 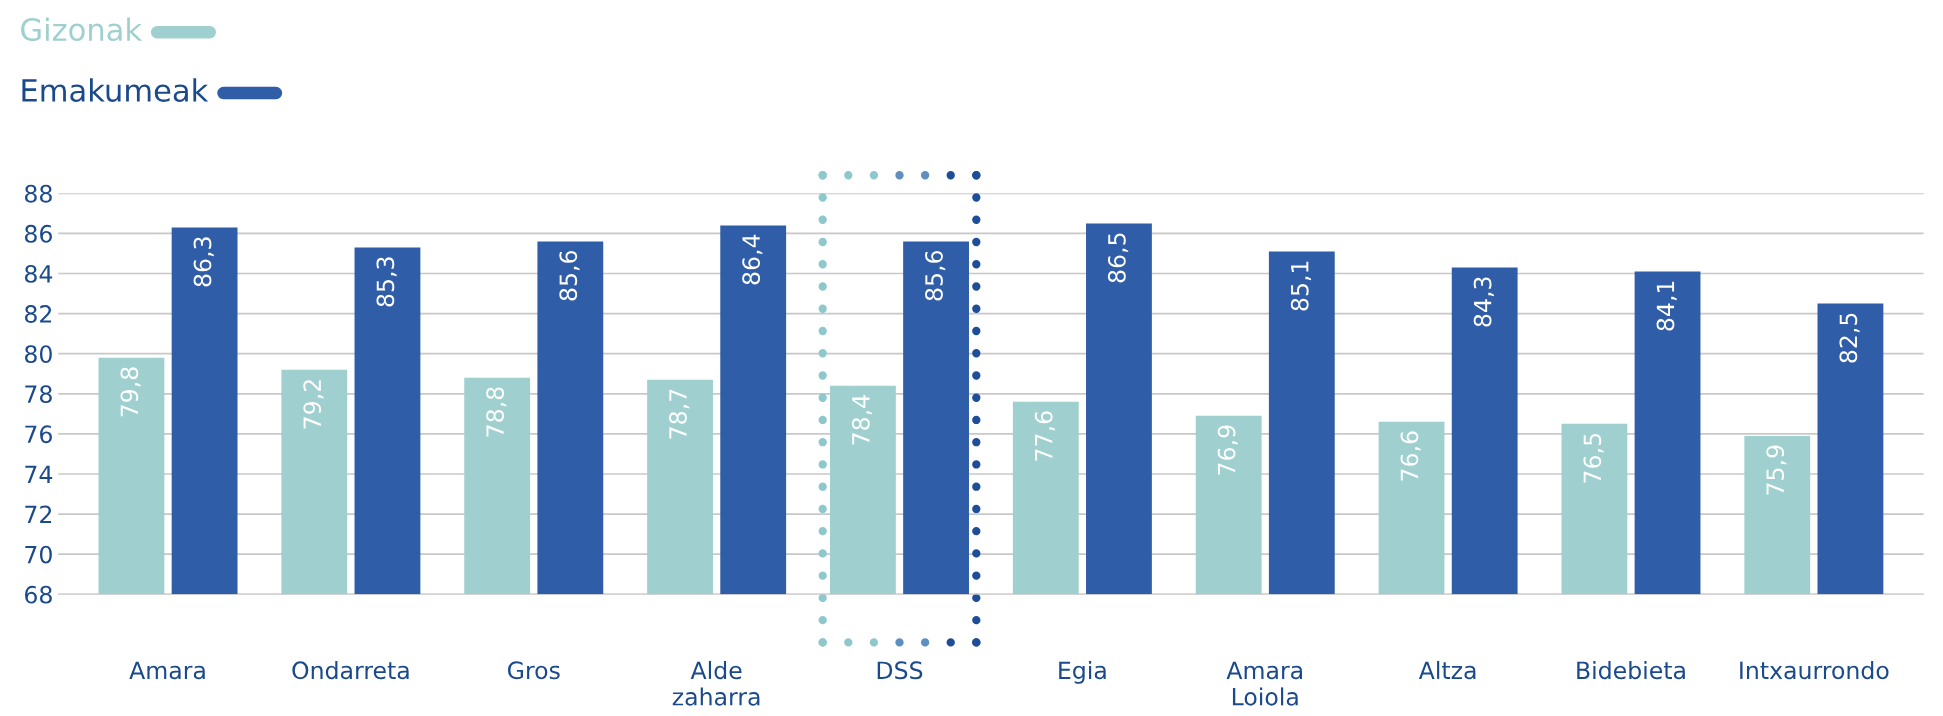 What do you see at coordinates (38, 394) in the screenshot?
I see `y-tick-label: 78` at bounding box center [38, 394].